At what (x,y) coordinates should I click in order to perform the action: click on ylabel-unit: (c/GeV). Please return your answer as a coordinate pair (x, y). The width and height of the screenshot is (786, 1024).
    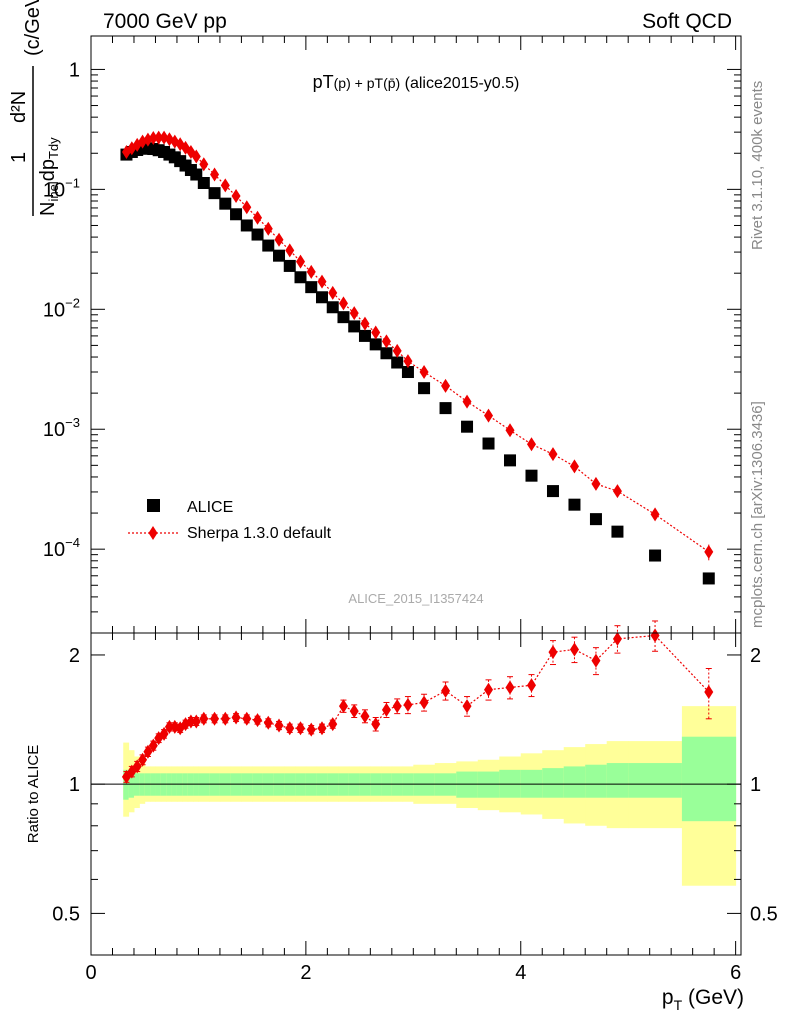
    Looking at the image, I should click on (33, 28).